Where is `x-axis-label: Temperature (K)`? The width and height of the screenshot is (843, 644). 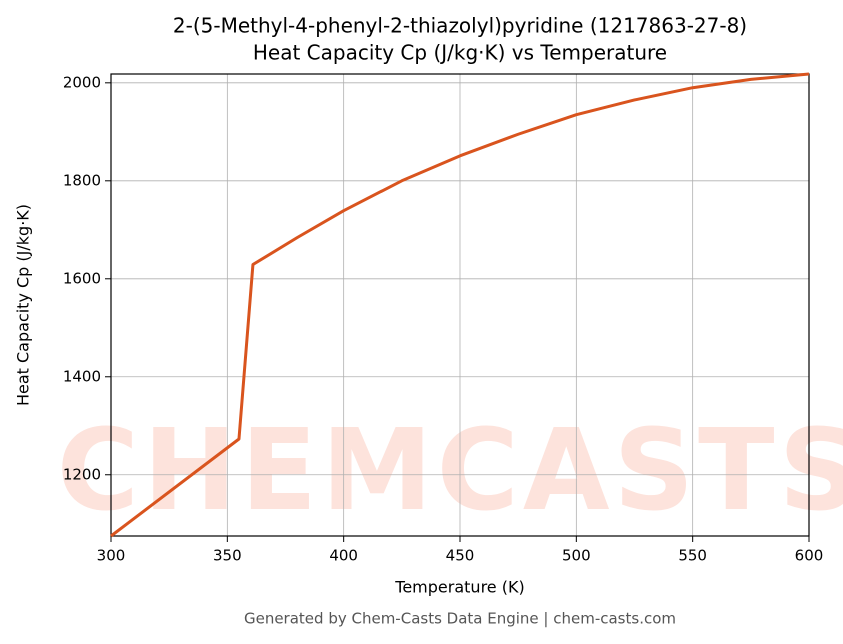 x-axis-label: Temperature (K) is located at coordinates (459, 587).